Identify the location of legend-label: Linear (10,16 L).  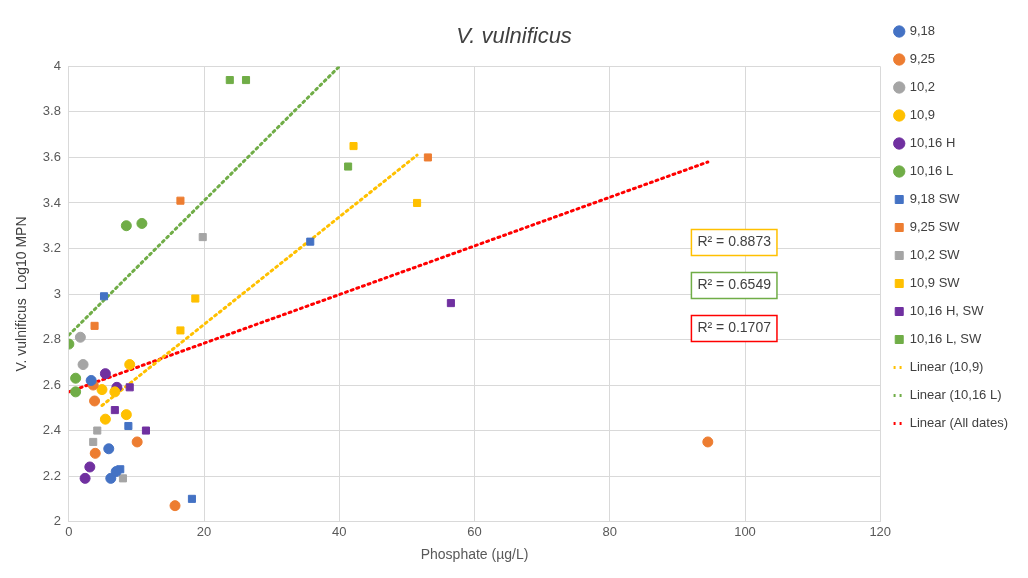
(955, 395).